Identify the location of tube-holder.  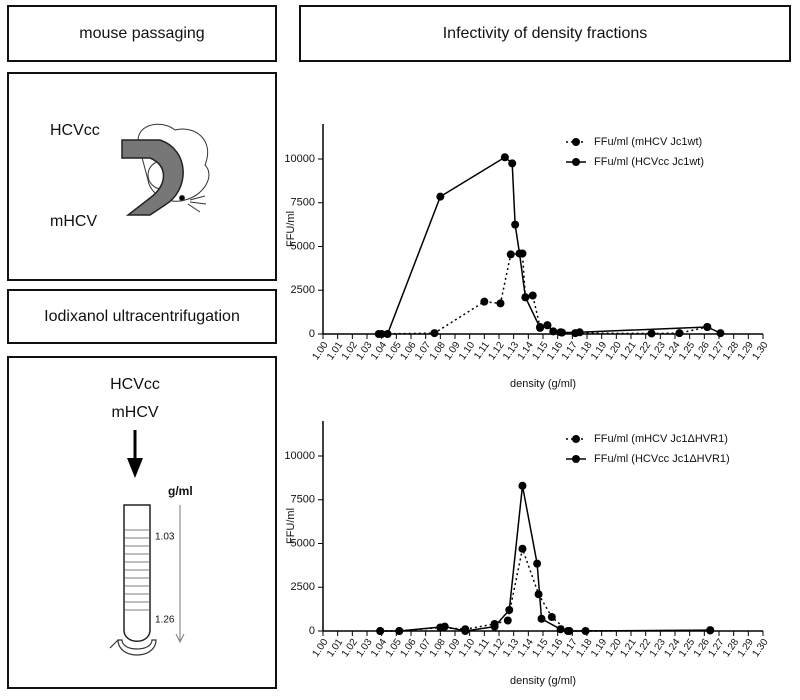
(133, 647).